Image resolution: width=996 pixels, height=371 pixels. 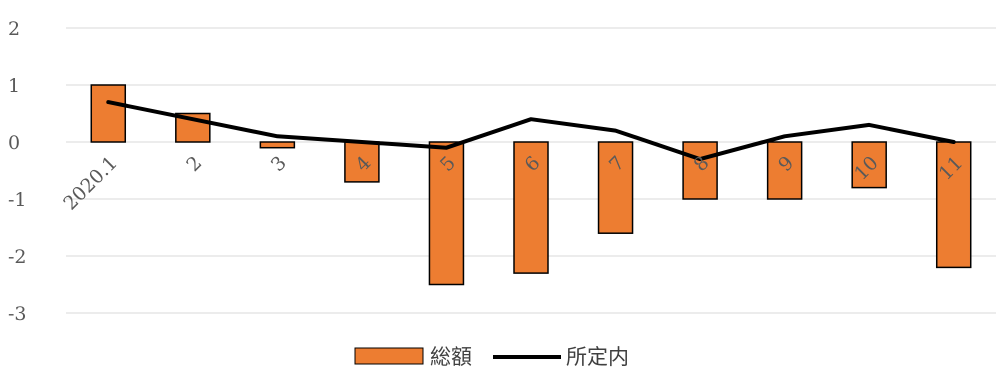 What do you see at coordinates (17, 257) in the screenshot?
I see `y-tick-label: -2` at bounding box center [17, 257].